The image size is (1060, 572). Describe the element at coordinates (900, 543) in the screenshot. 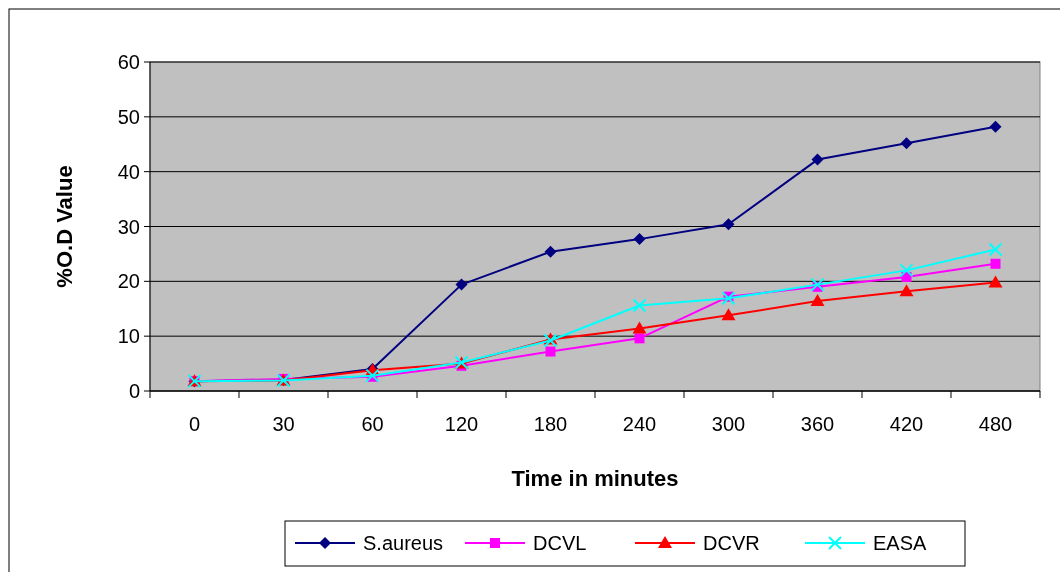

I see `legend-label: EASA` at that location.